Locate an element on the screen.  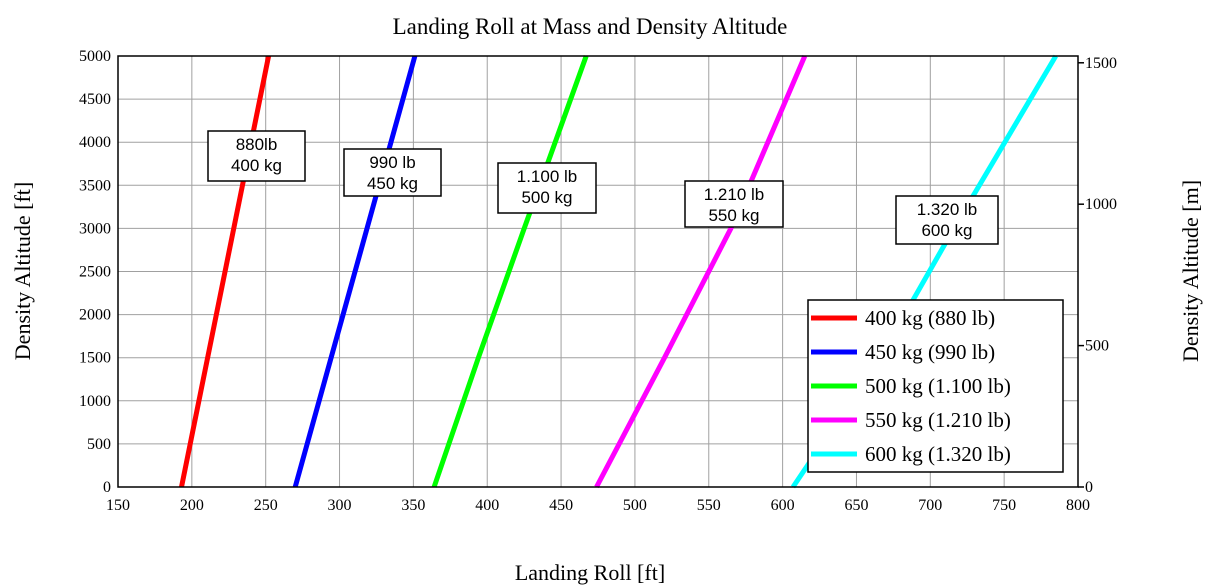
legend-entry: 550 kg (1.210 lb) is located at coordinates (938, 420).